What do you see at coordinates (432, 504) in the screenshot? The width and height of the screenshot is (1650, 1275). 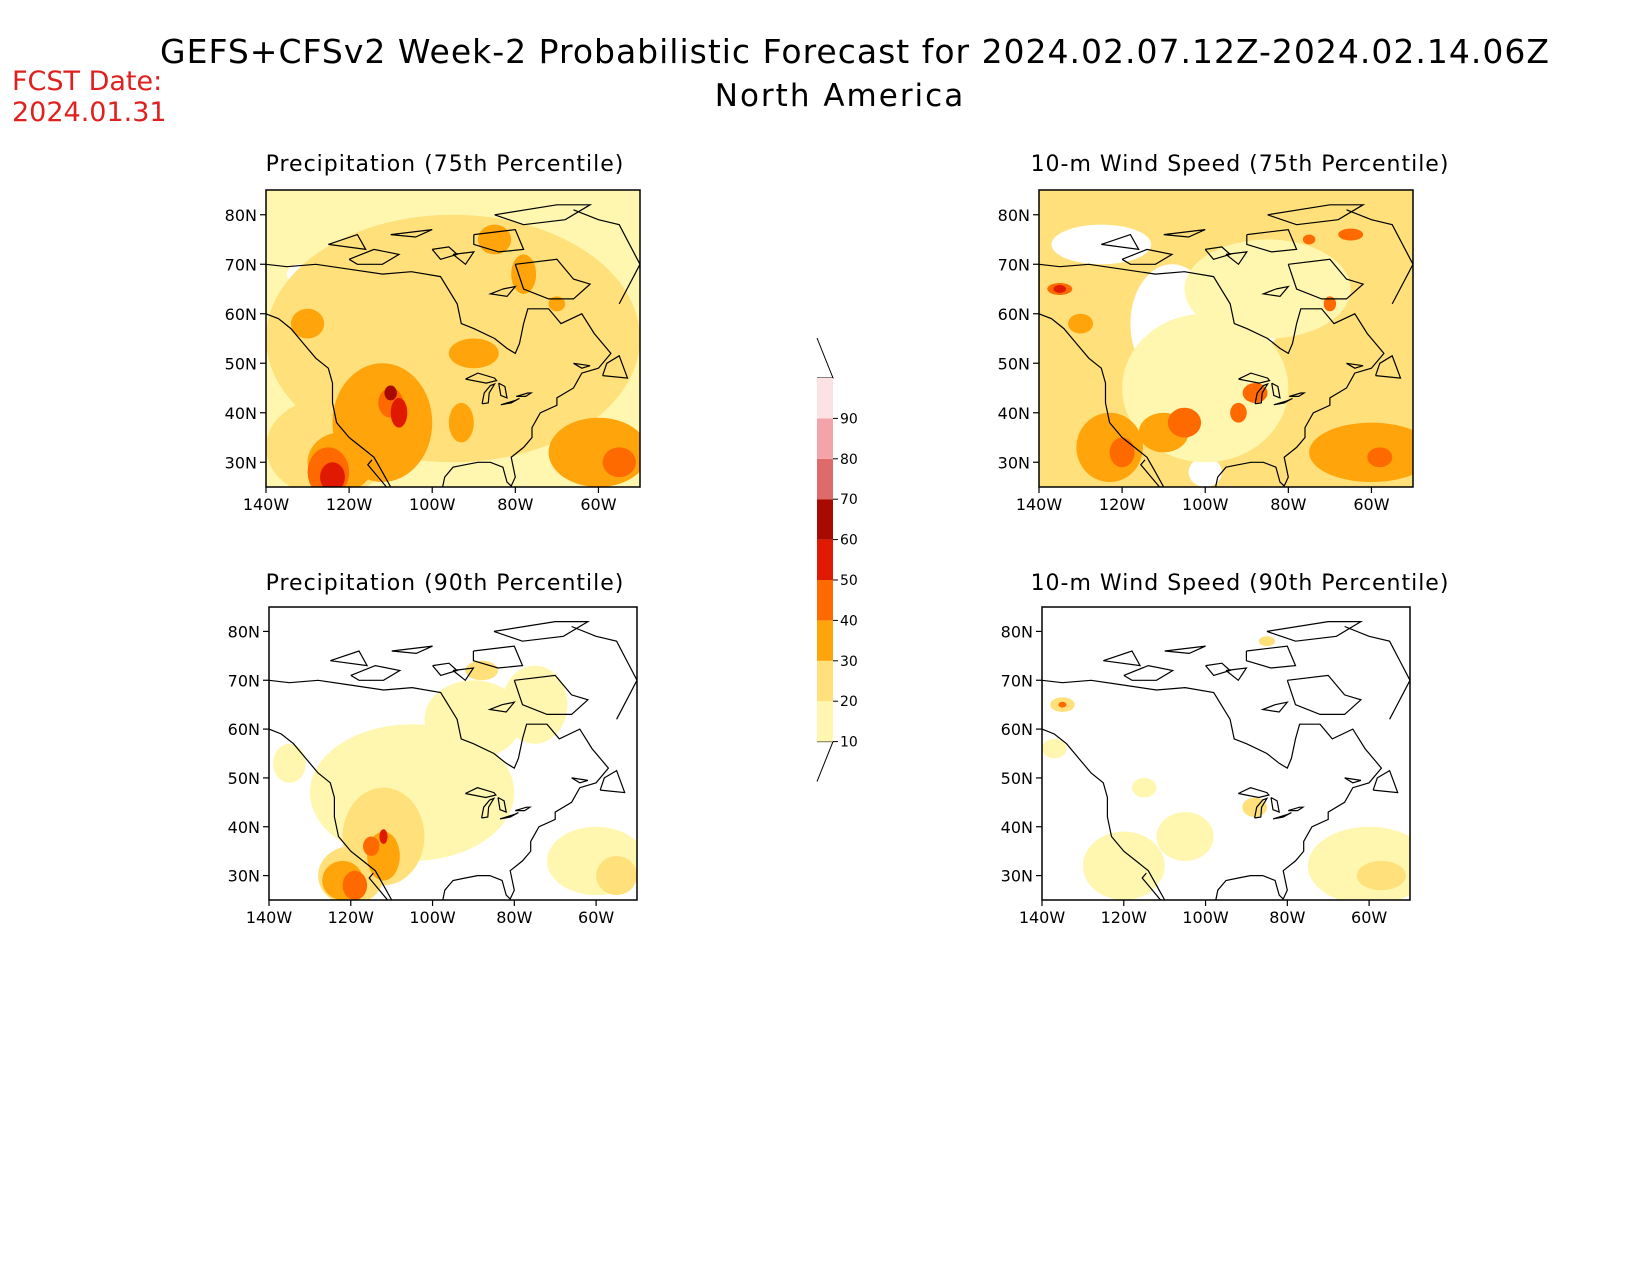 I see `lon-label-precip-75-2: 100W` at bounding box center [432, 504].